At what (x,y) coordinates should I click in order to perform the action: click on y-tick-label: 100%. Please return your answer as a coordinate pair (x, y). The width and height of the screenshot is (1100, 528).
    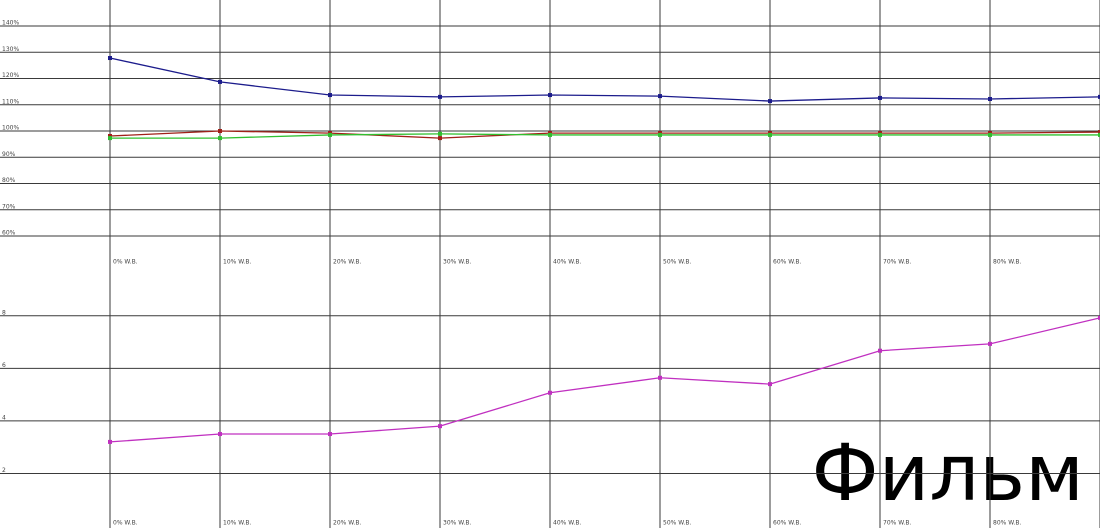
    Looking at the image, I should click on (10, 128).